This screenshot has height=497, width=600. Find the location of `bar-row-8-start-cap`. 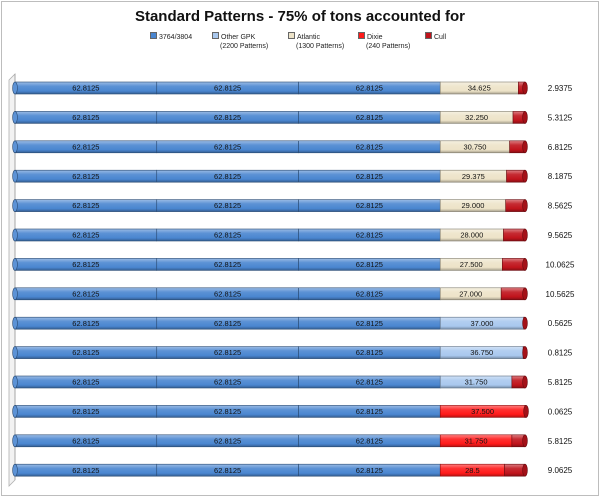

bar-row-8-start-cap is located at coordinates (15, 294).